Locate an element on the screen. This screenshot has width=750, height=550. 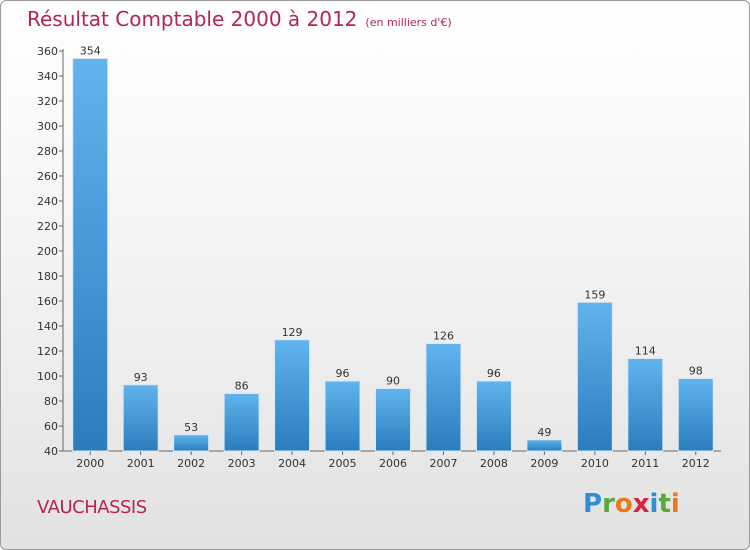
y-tick-label: 280 is located at coordinates (47, 151).